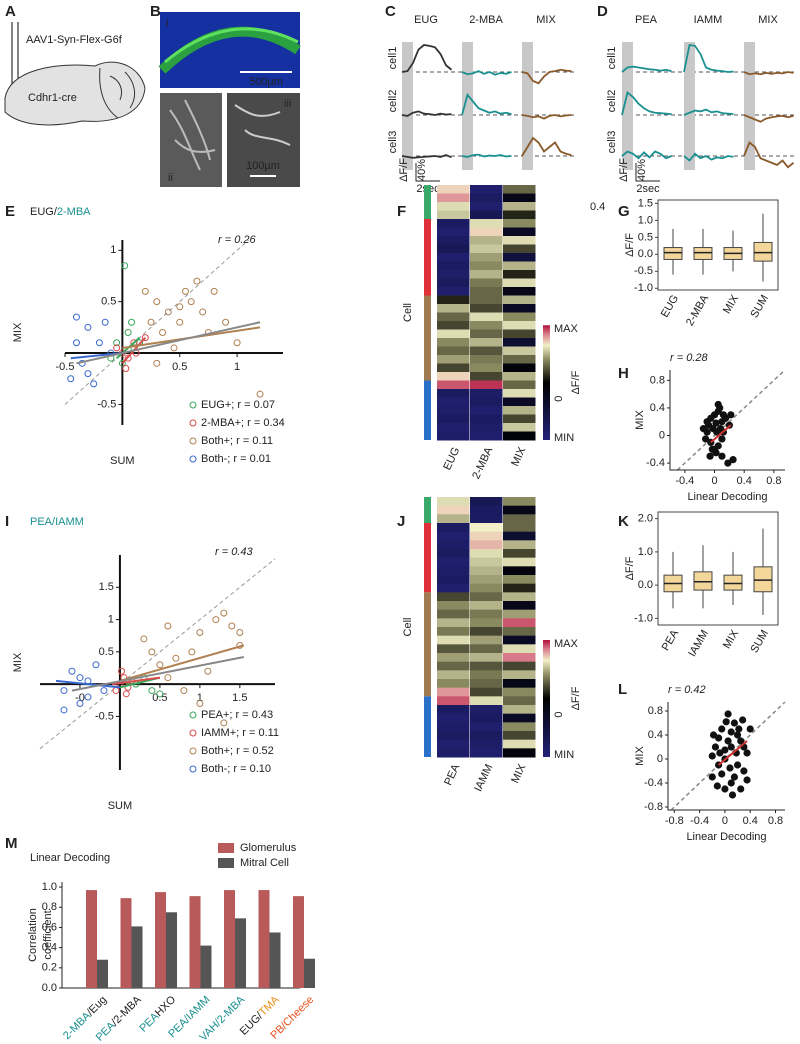  Describe the element at coordinates (41, 522) in the screenshot. I see `panel-title-part: PEA` at that location.